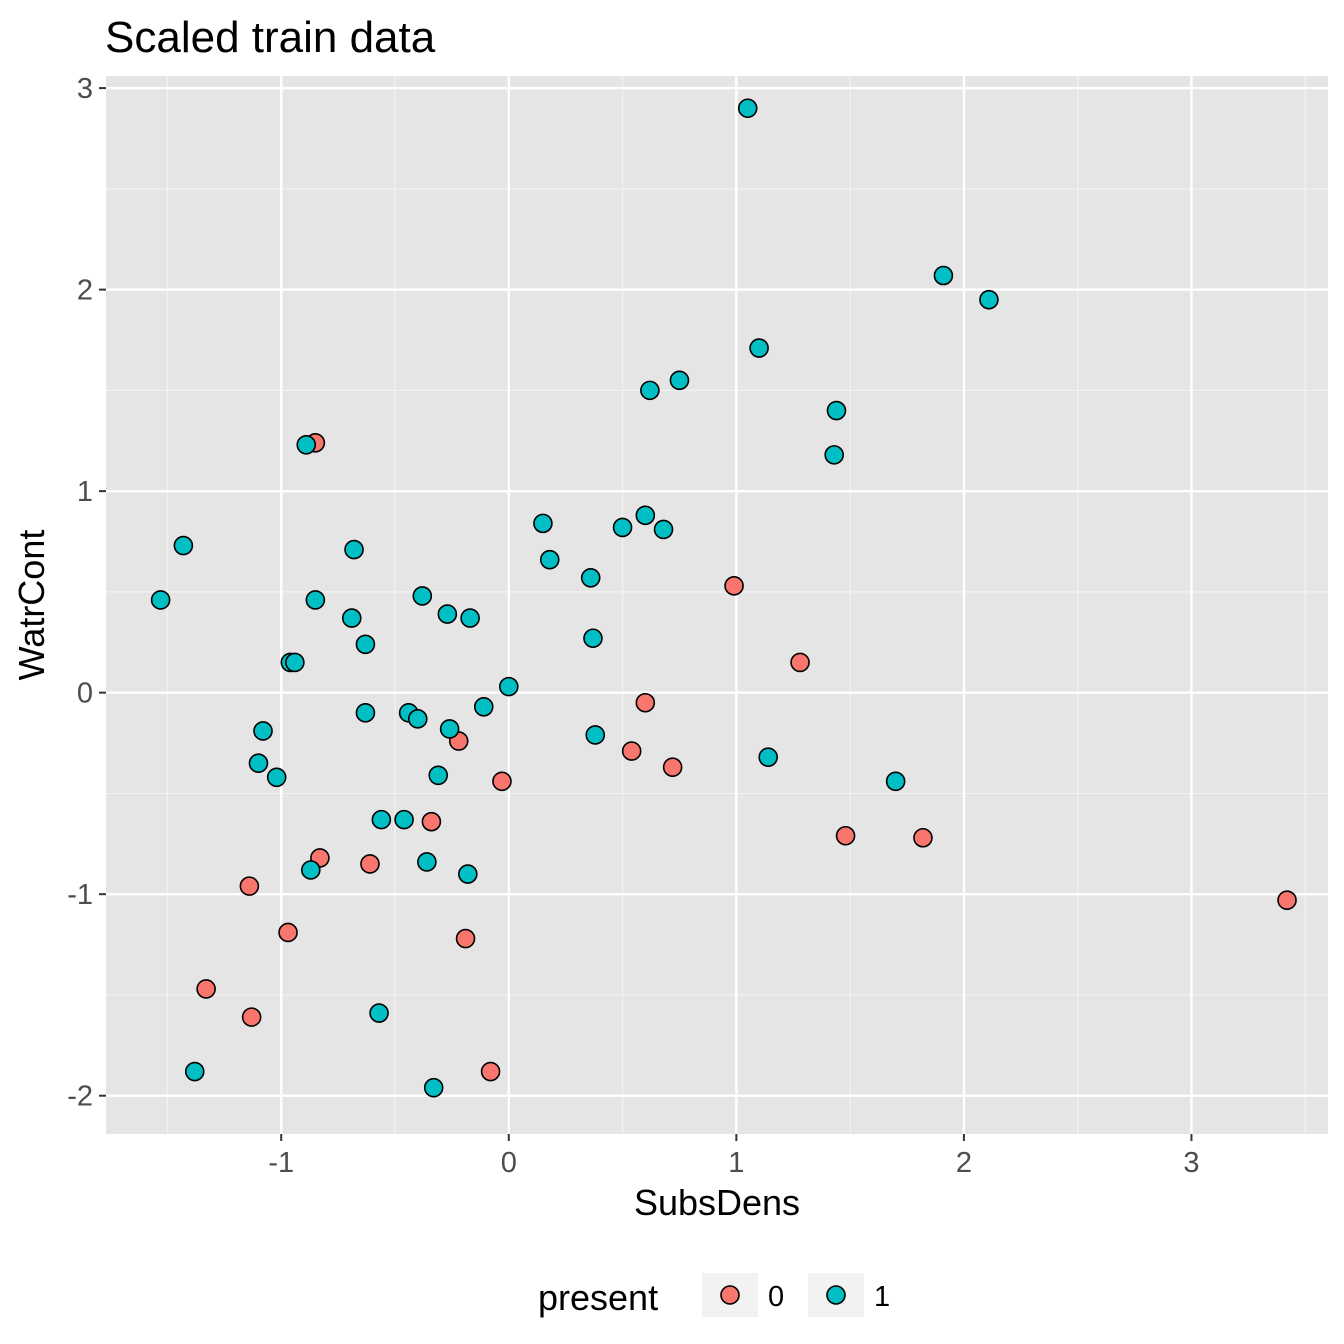  Describe the element at coordinates (31, 605) in the screenshot. I see `y-axis-title: WatrCont` at that location.